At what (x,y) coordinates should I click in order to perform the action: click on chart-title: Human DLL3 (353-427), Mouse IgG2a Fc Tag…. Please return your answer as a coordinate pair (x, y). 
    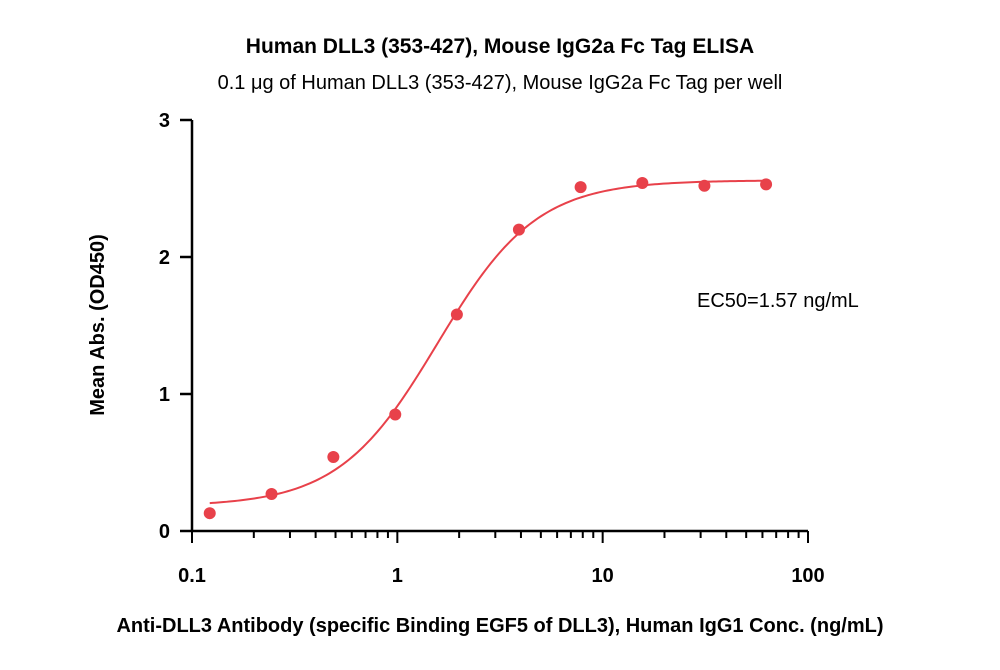
    Looking at the image, I should click on (500, 46).